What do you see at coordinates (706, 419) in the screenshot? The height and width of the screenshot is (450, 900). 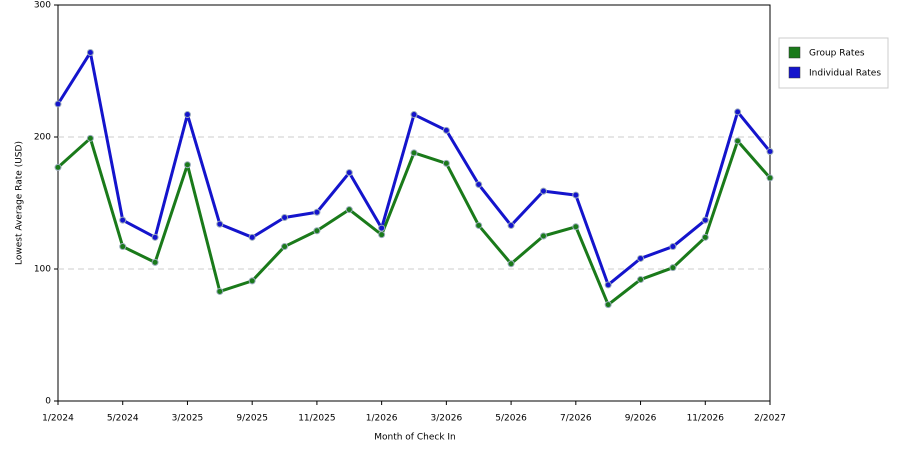 I see `x-tick-label: 11/2026` at bounding box center [706, 419].